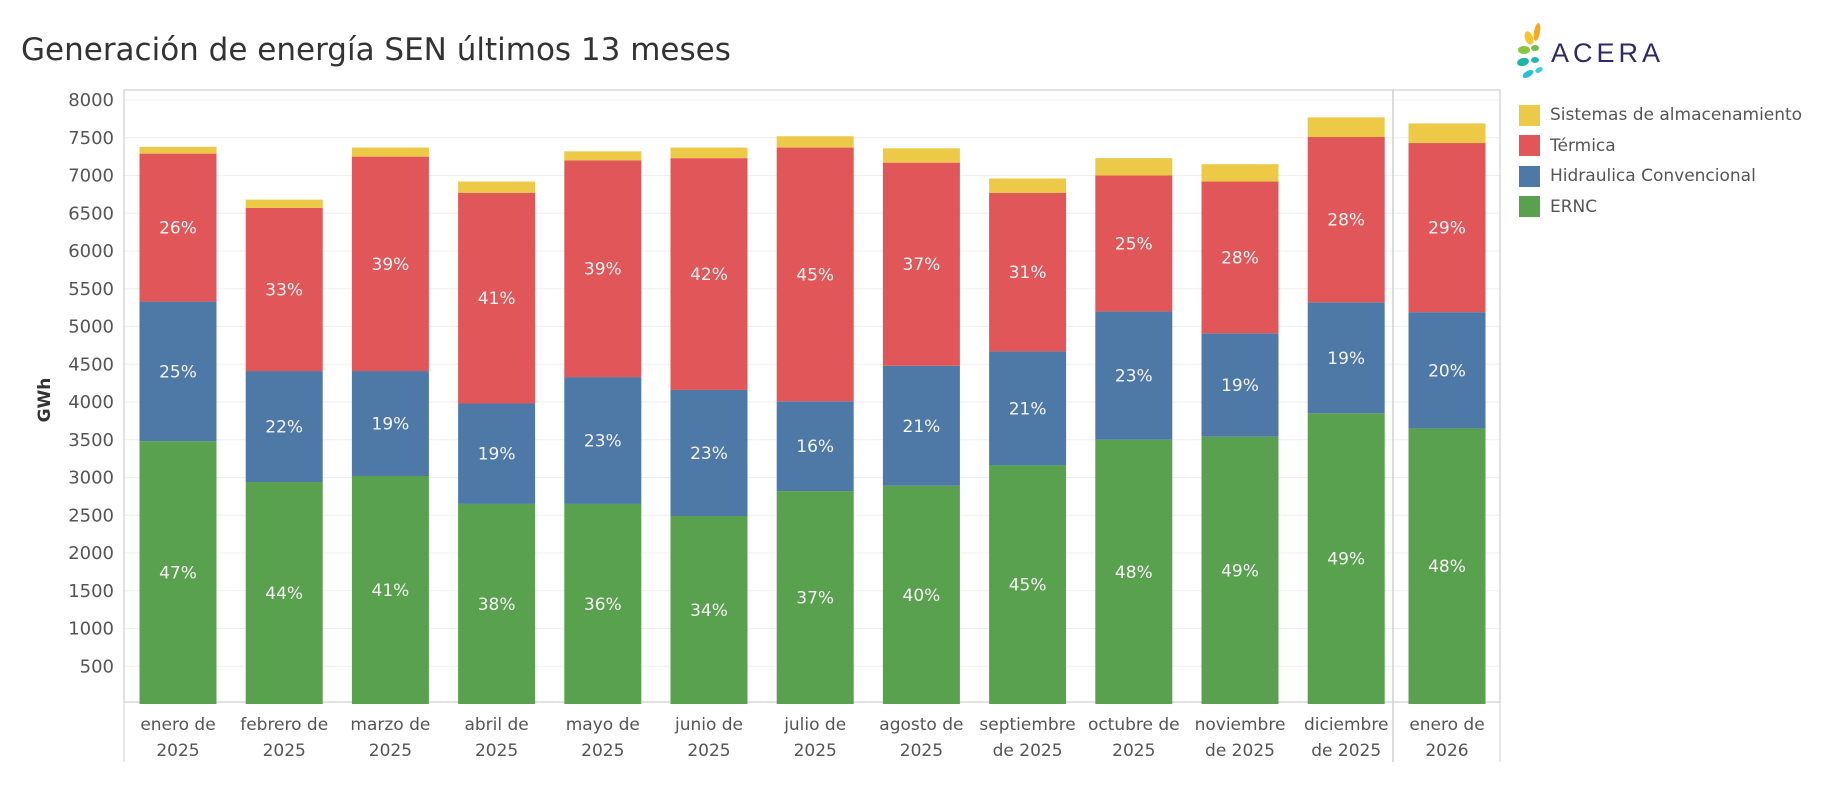  I want to click on data-label: 20%, so click(1447, 371).